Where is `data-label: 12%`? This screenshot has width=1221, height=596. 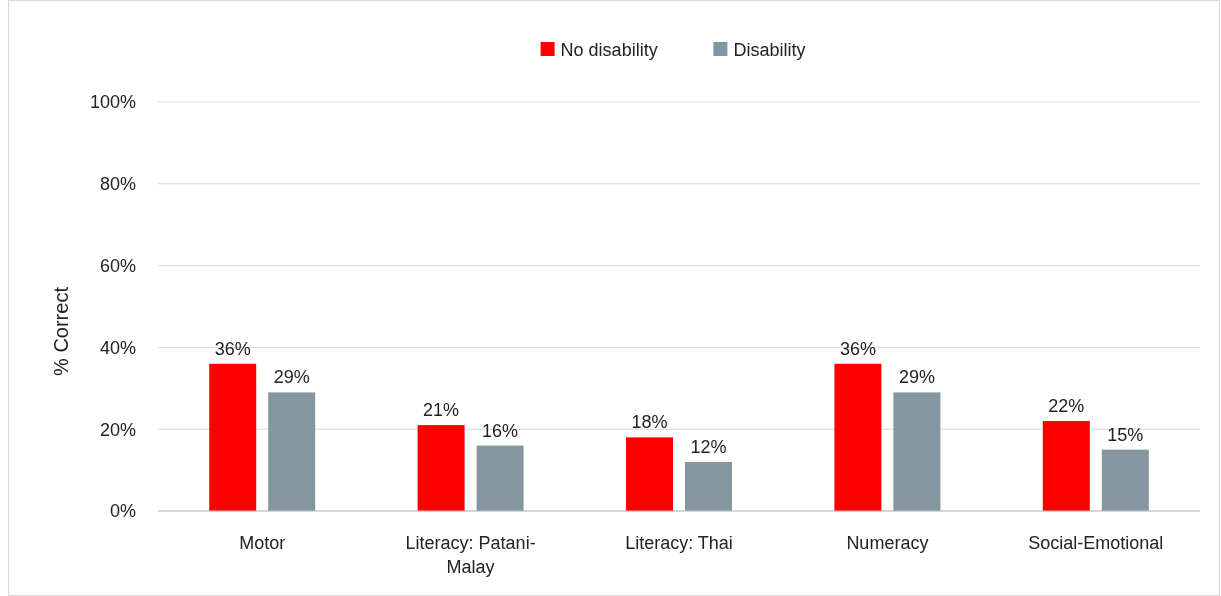
data-label: 12% is located at coordinates (708, 446).